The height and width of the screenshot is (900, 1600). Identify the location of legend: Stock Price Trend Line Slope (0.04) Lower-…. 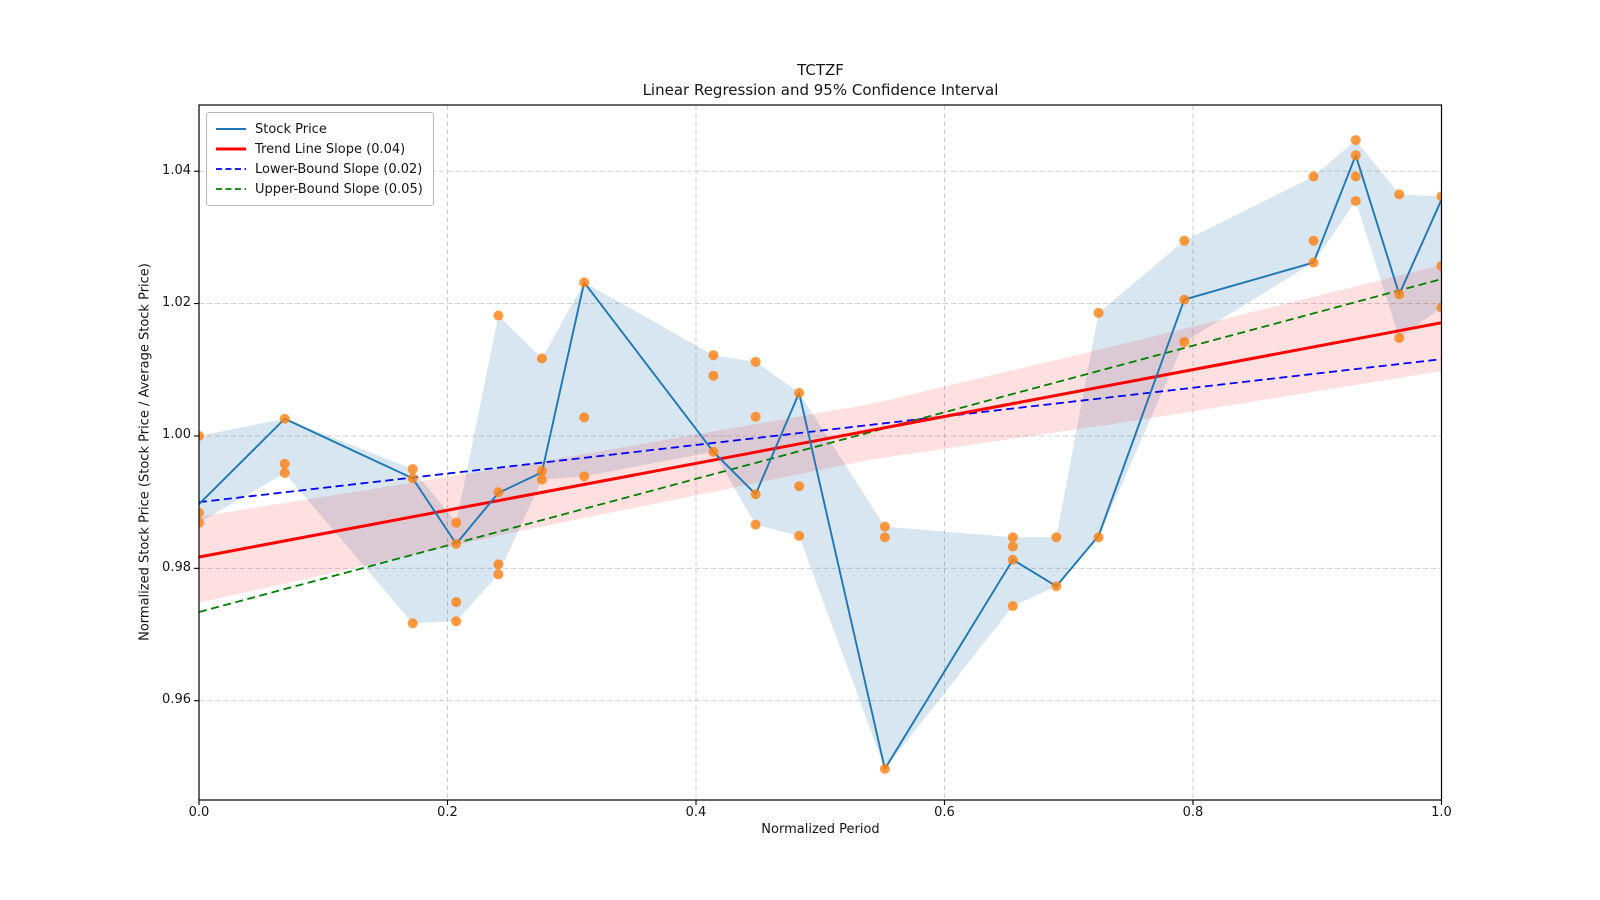
(320, 159).